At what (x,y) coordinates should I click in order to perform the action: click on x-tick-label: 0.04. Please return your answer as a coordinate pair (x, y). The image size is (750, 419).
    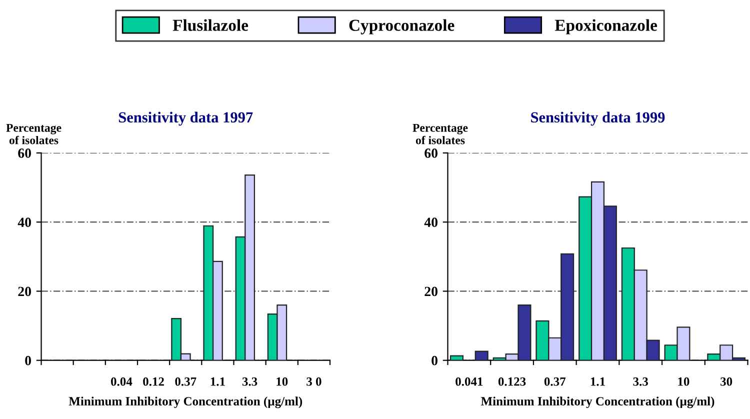
    Looking at the image, I should click on (121, 381).